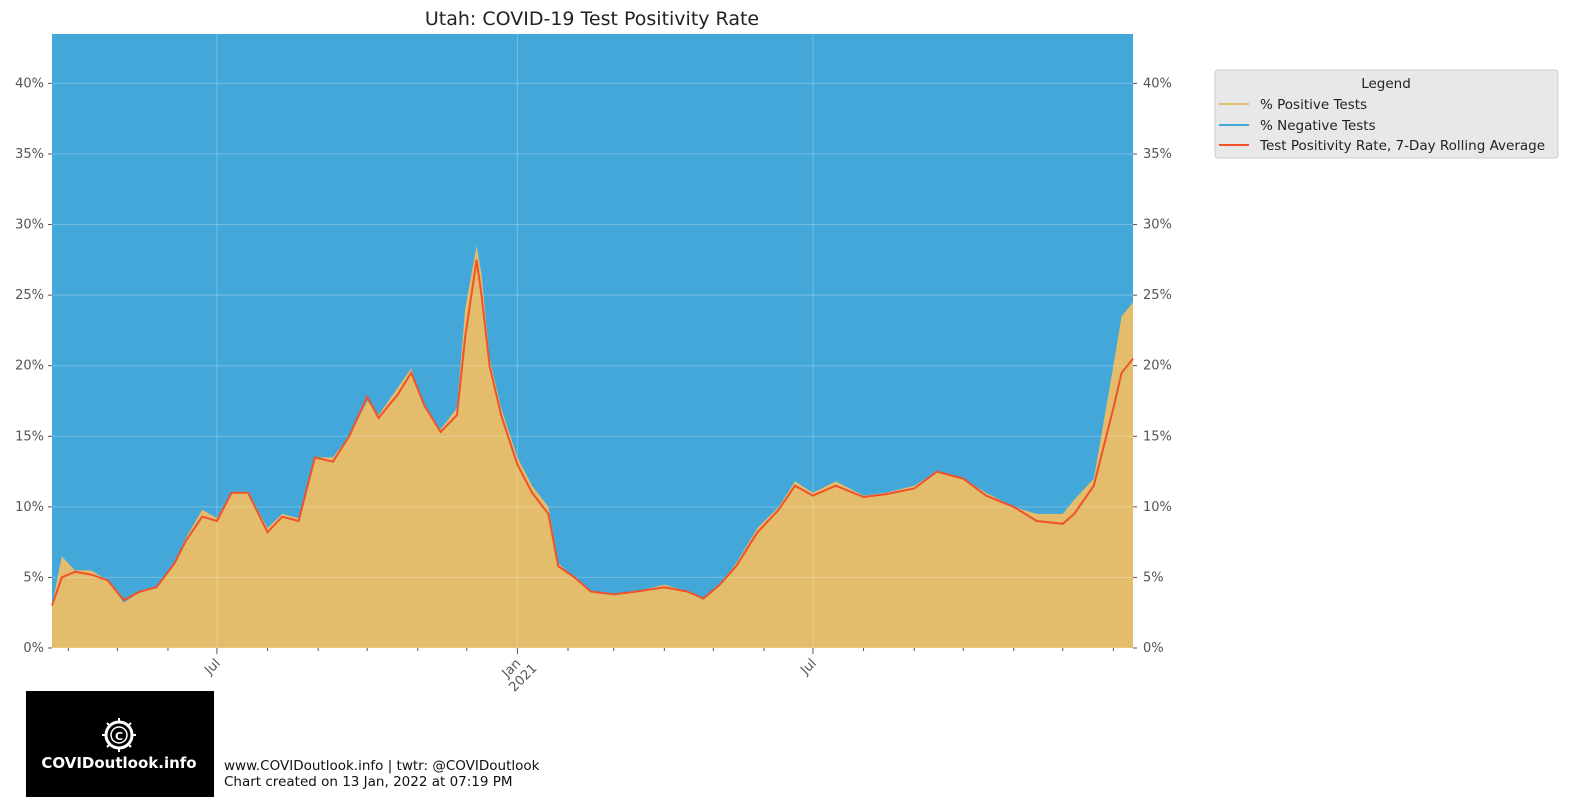 This screenshot has height=808, width=1572. Describe the element at coordinates (29, 507) in the screenshot. I see `y-tick-label: 10%` at that location.